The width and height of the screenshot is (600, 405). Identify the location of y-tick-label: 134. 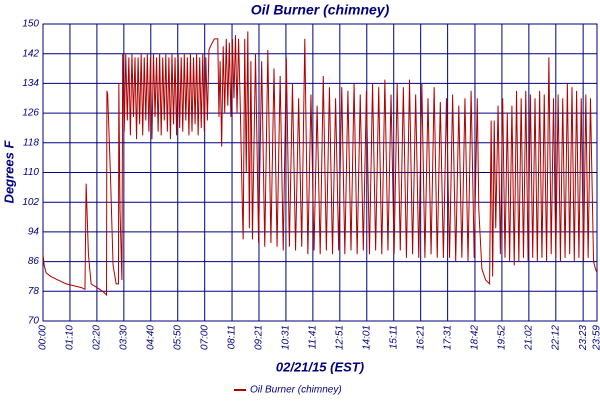
(30, 83).